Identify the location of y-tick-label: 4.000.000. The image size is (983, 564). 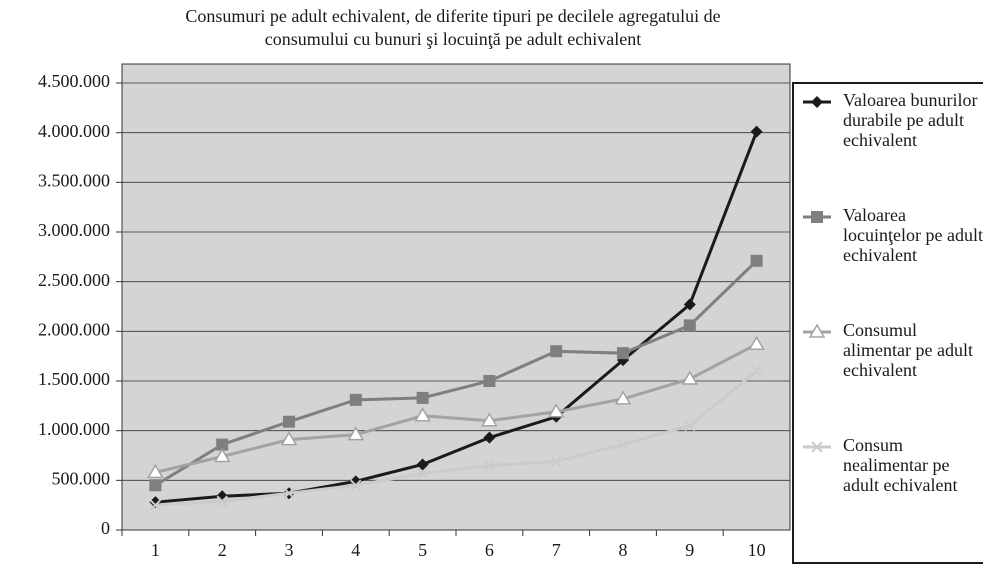
(74, 131).